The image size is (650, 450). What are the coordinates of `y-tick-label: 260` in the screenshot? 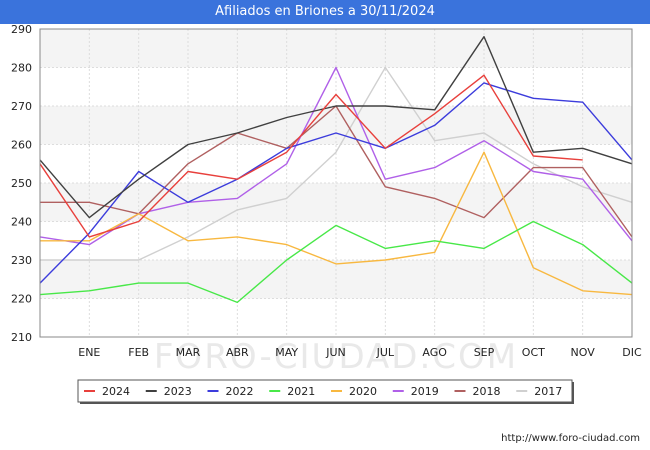 It's located at (21, 145).